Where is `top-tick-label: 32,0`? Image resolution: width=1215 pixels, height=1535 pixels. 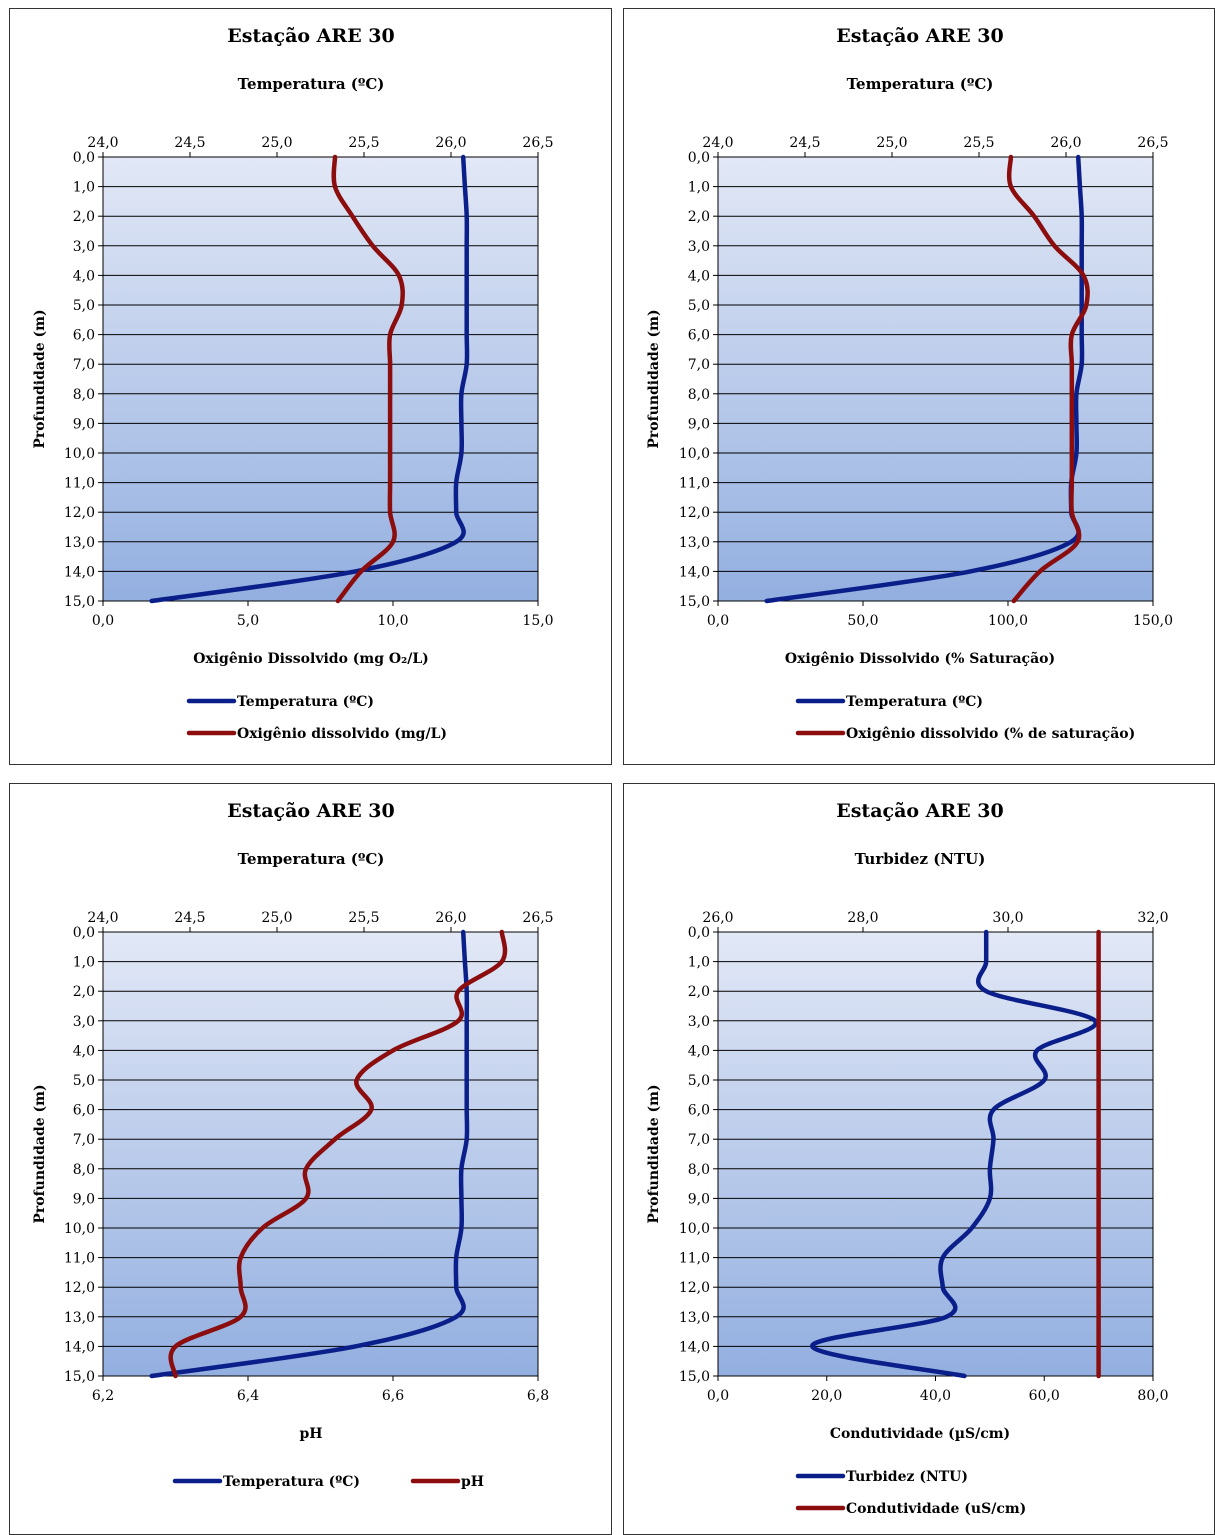 top-tick-label: 32,0 is located at coordinates (1152, 918).